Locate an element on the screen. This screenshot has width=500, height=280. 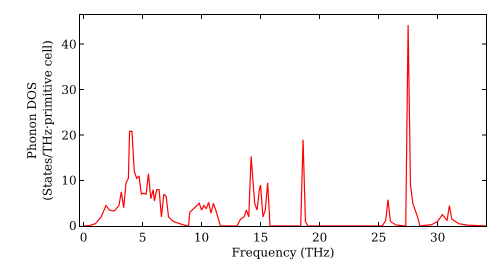
y-tick-label: 40 is located at coordinates (69, 44).